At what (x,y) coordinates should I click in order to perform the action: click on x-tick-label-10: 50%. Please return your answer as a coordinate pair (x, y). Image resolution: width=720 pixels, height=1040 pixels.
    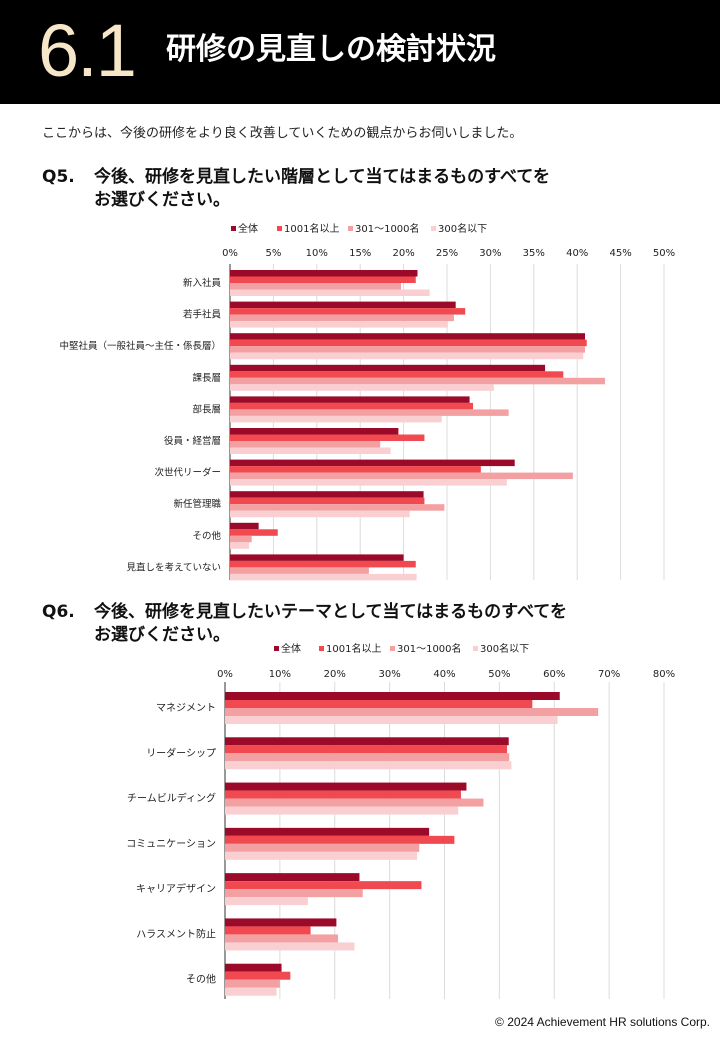
    Looking at the image, I should click on (664, 253).